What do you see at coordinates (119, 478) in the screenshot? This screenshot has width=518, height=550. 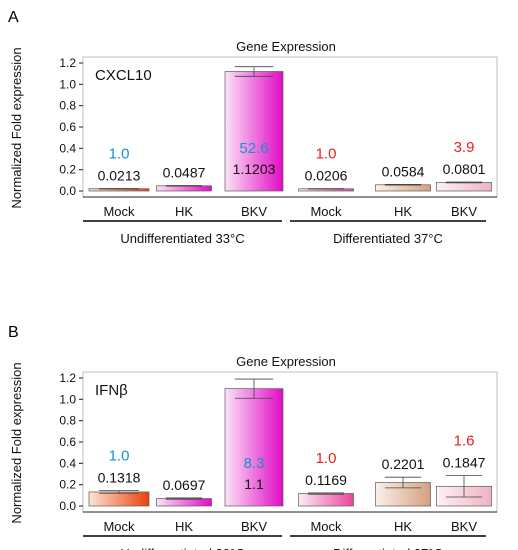 I see `data-label: 0.1318` at bounding box center [119, 478].